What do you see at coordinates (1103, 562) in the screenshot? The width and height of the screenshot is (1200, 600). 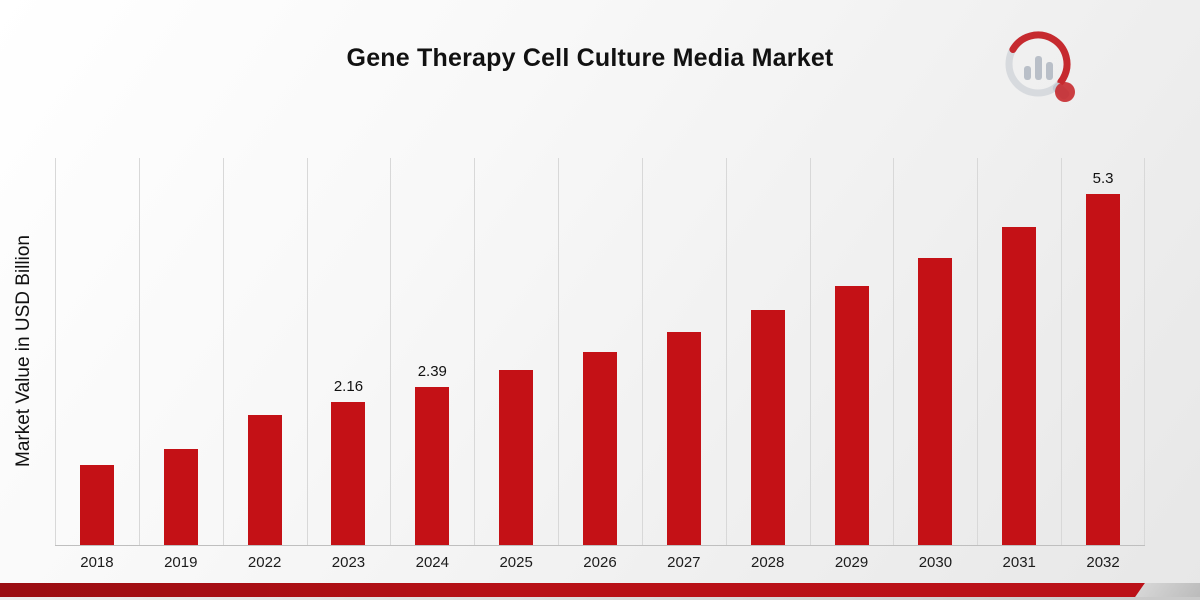 I see `x-tick-label: 2032` at bounding box center [1103, 562].